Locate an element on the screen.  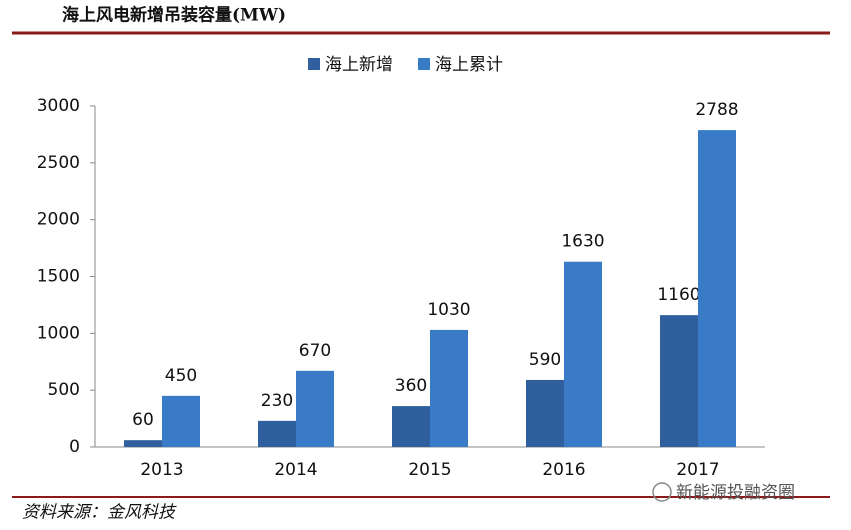
y-tick-label: 1500 is located at coordinates (58, 277).